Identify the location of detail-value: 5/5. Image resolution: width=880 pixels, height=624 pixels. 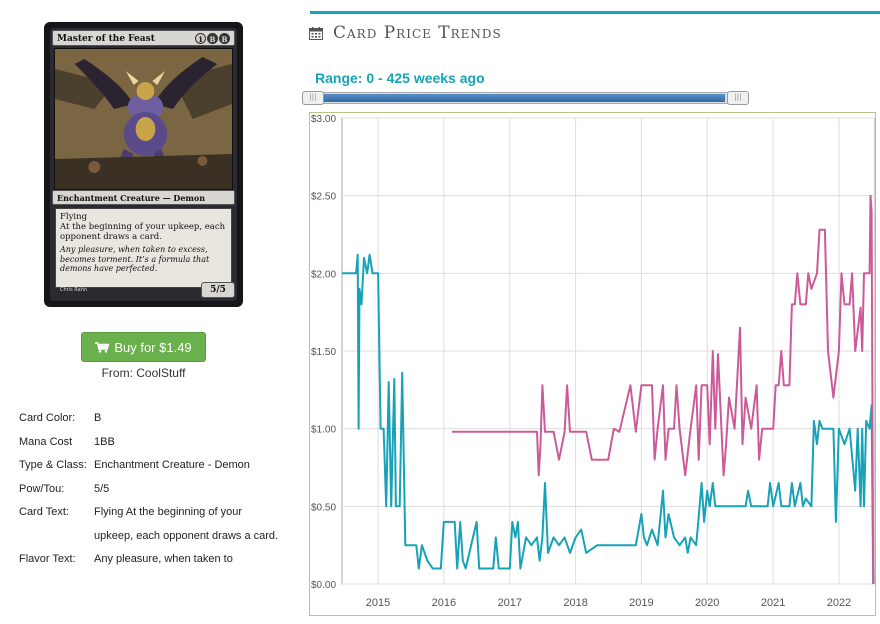
(102, 488).